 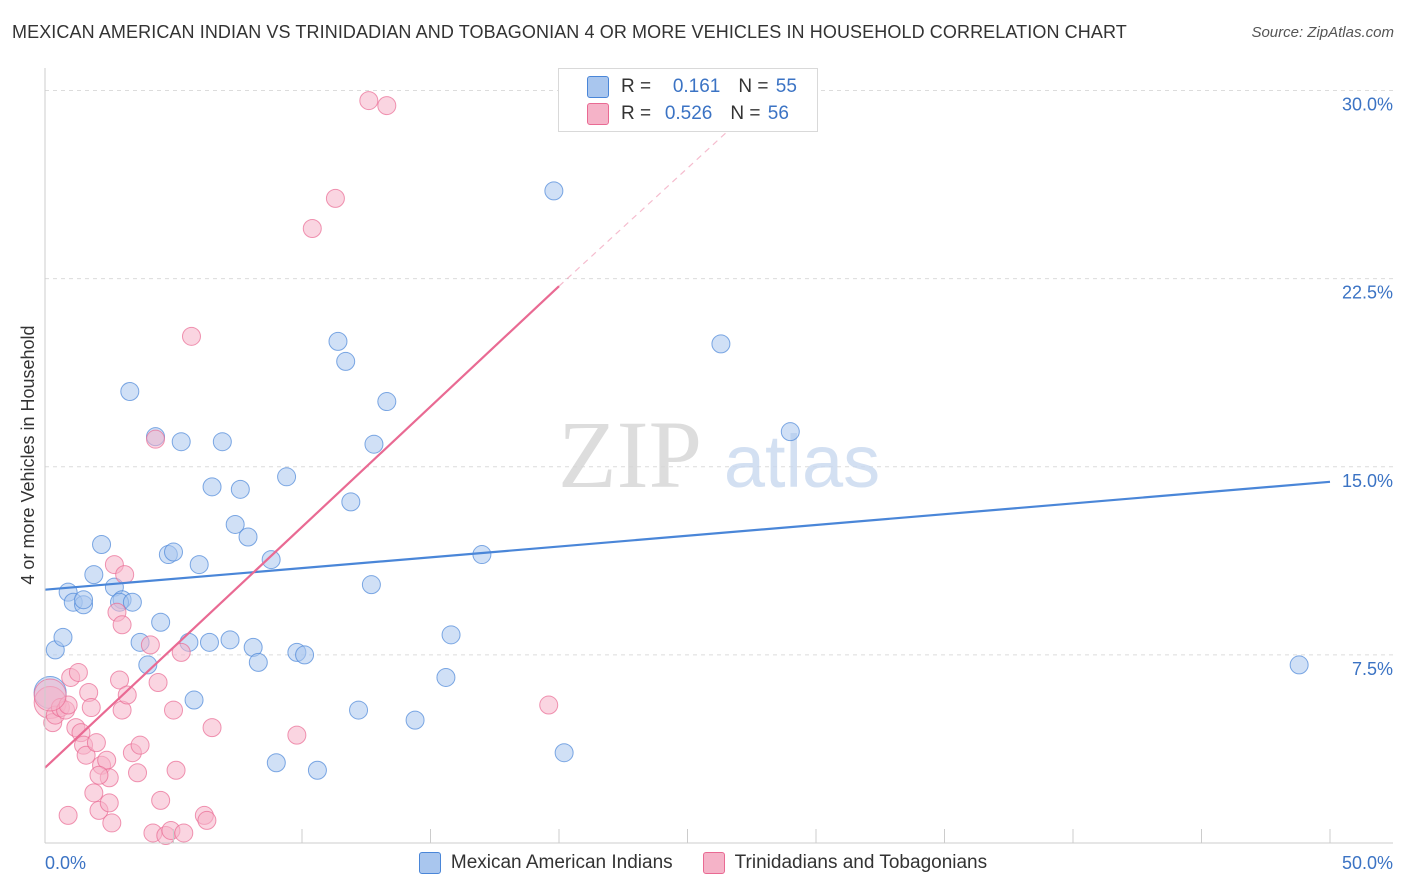 What do you see at coordinates (748, 113) in the screenshot?
I see `stats-n-label-pink: N =` at bounding box center [748, 113].